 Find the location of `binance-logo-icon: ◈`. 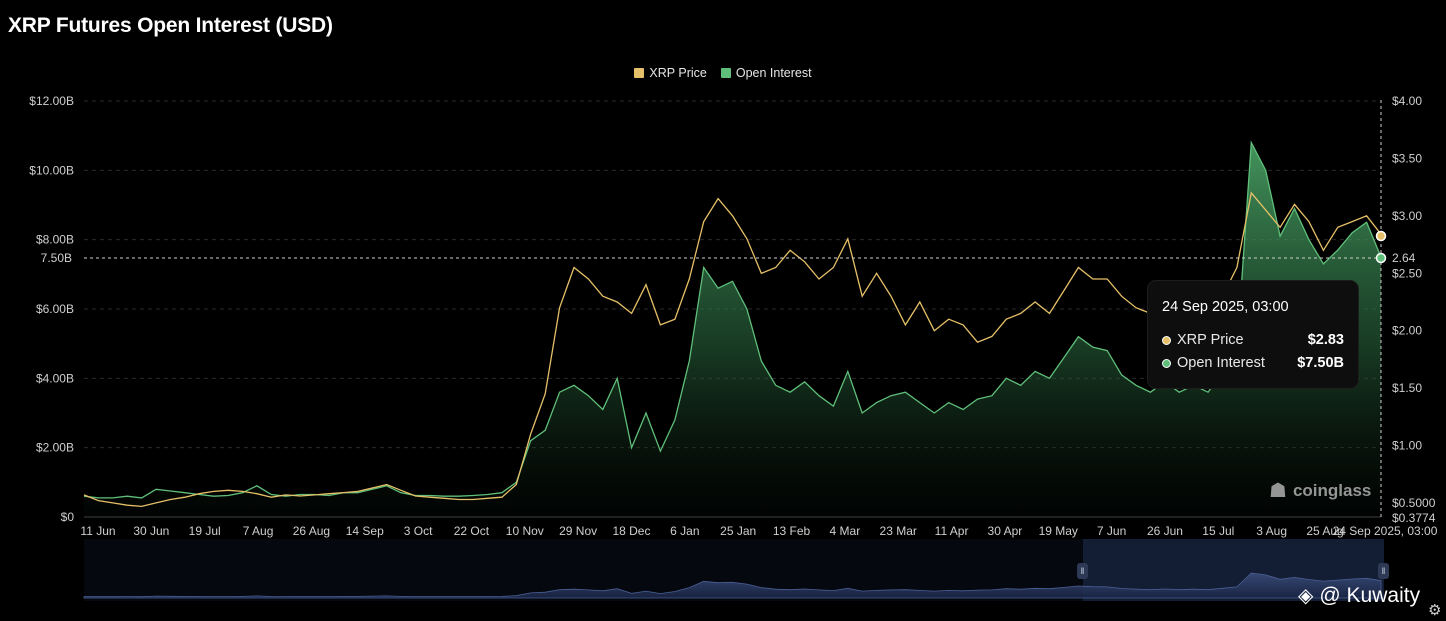

binance-logo-icon: ◈ is located at coordinates (1306, 596).